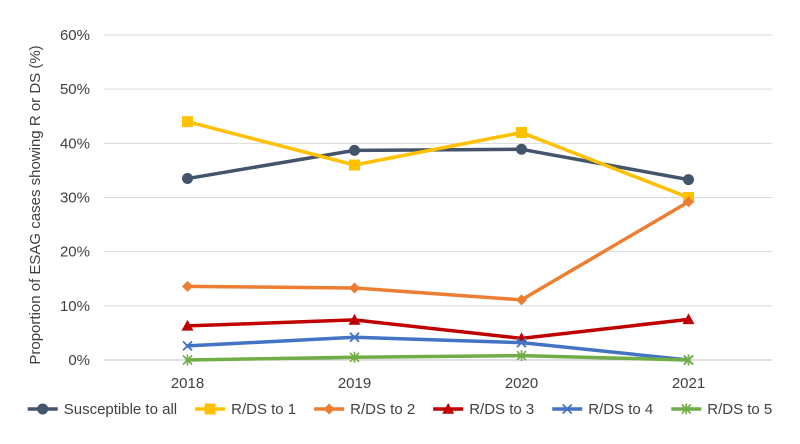 The height and width of the screenshot is (444, 800). I want to click on legend-label: R/DS to 1, so click(263, 409).